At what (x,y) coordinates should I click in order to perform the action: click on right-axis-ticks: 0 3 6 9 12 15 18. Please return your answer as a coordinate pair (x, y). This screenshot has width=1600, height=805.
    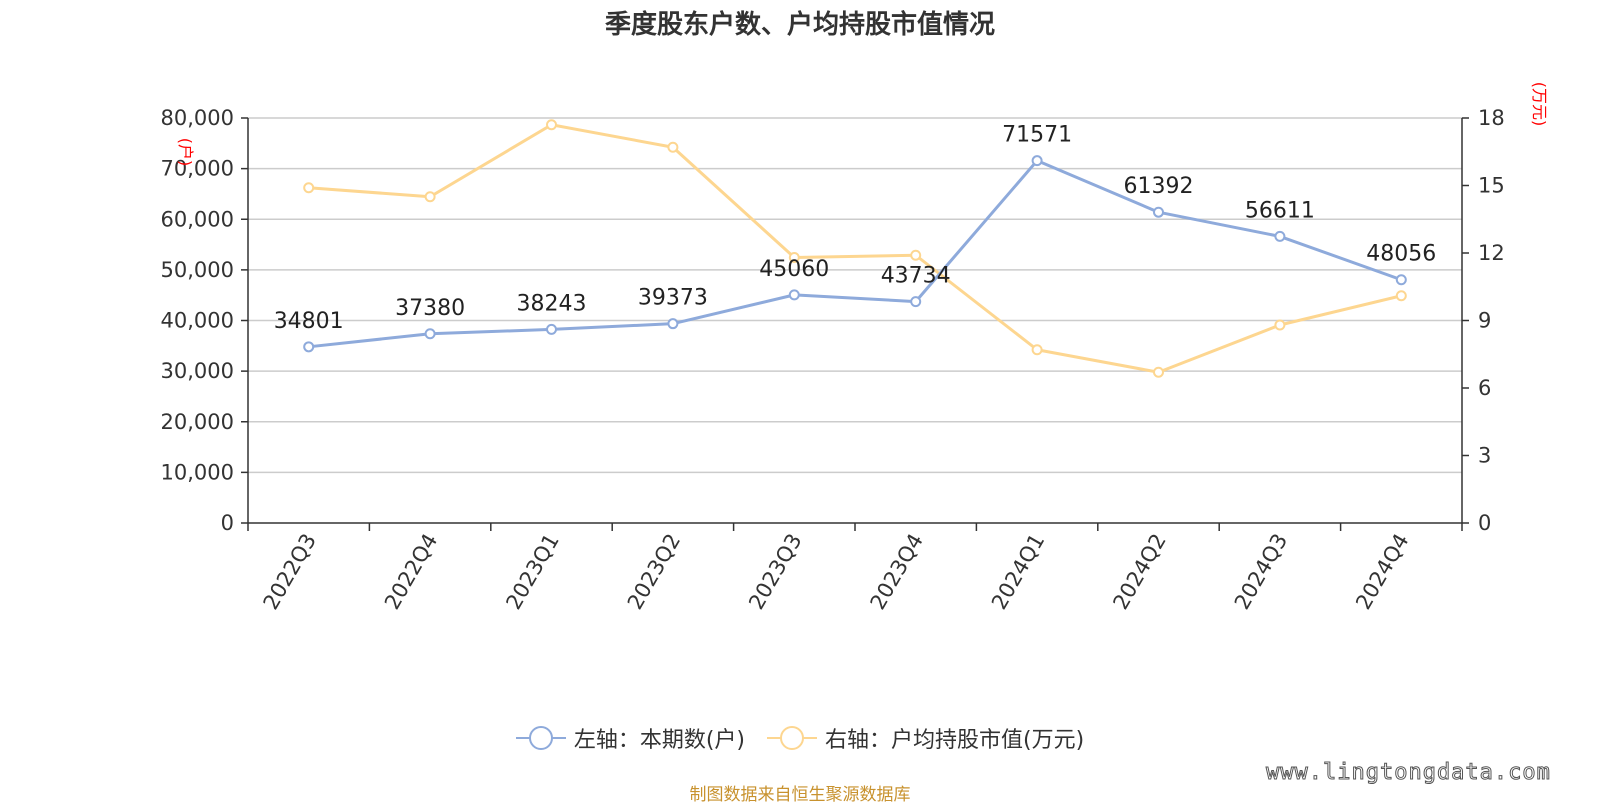
    Looking at the image, I should click on (1483, 320).